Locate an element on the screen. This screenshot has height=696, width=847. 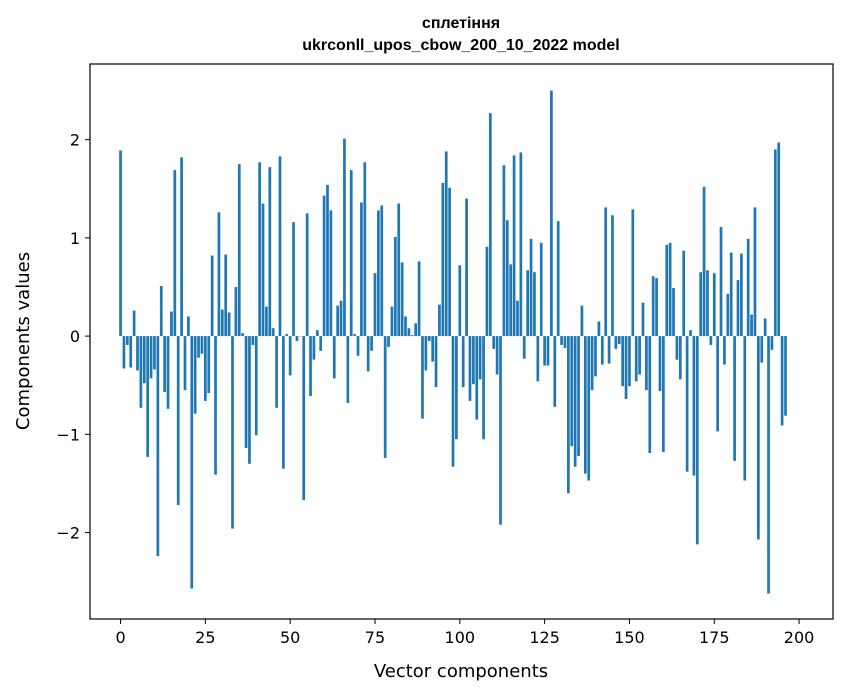
y-tick-label: 0 is located at coordinates (75, 336).